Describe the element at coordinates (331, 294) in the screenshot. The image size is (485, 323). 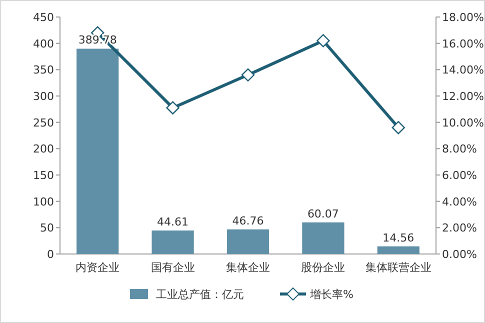
I see `legend-label: 增长率%` at that location.